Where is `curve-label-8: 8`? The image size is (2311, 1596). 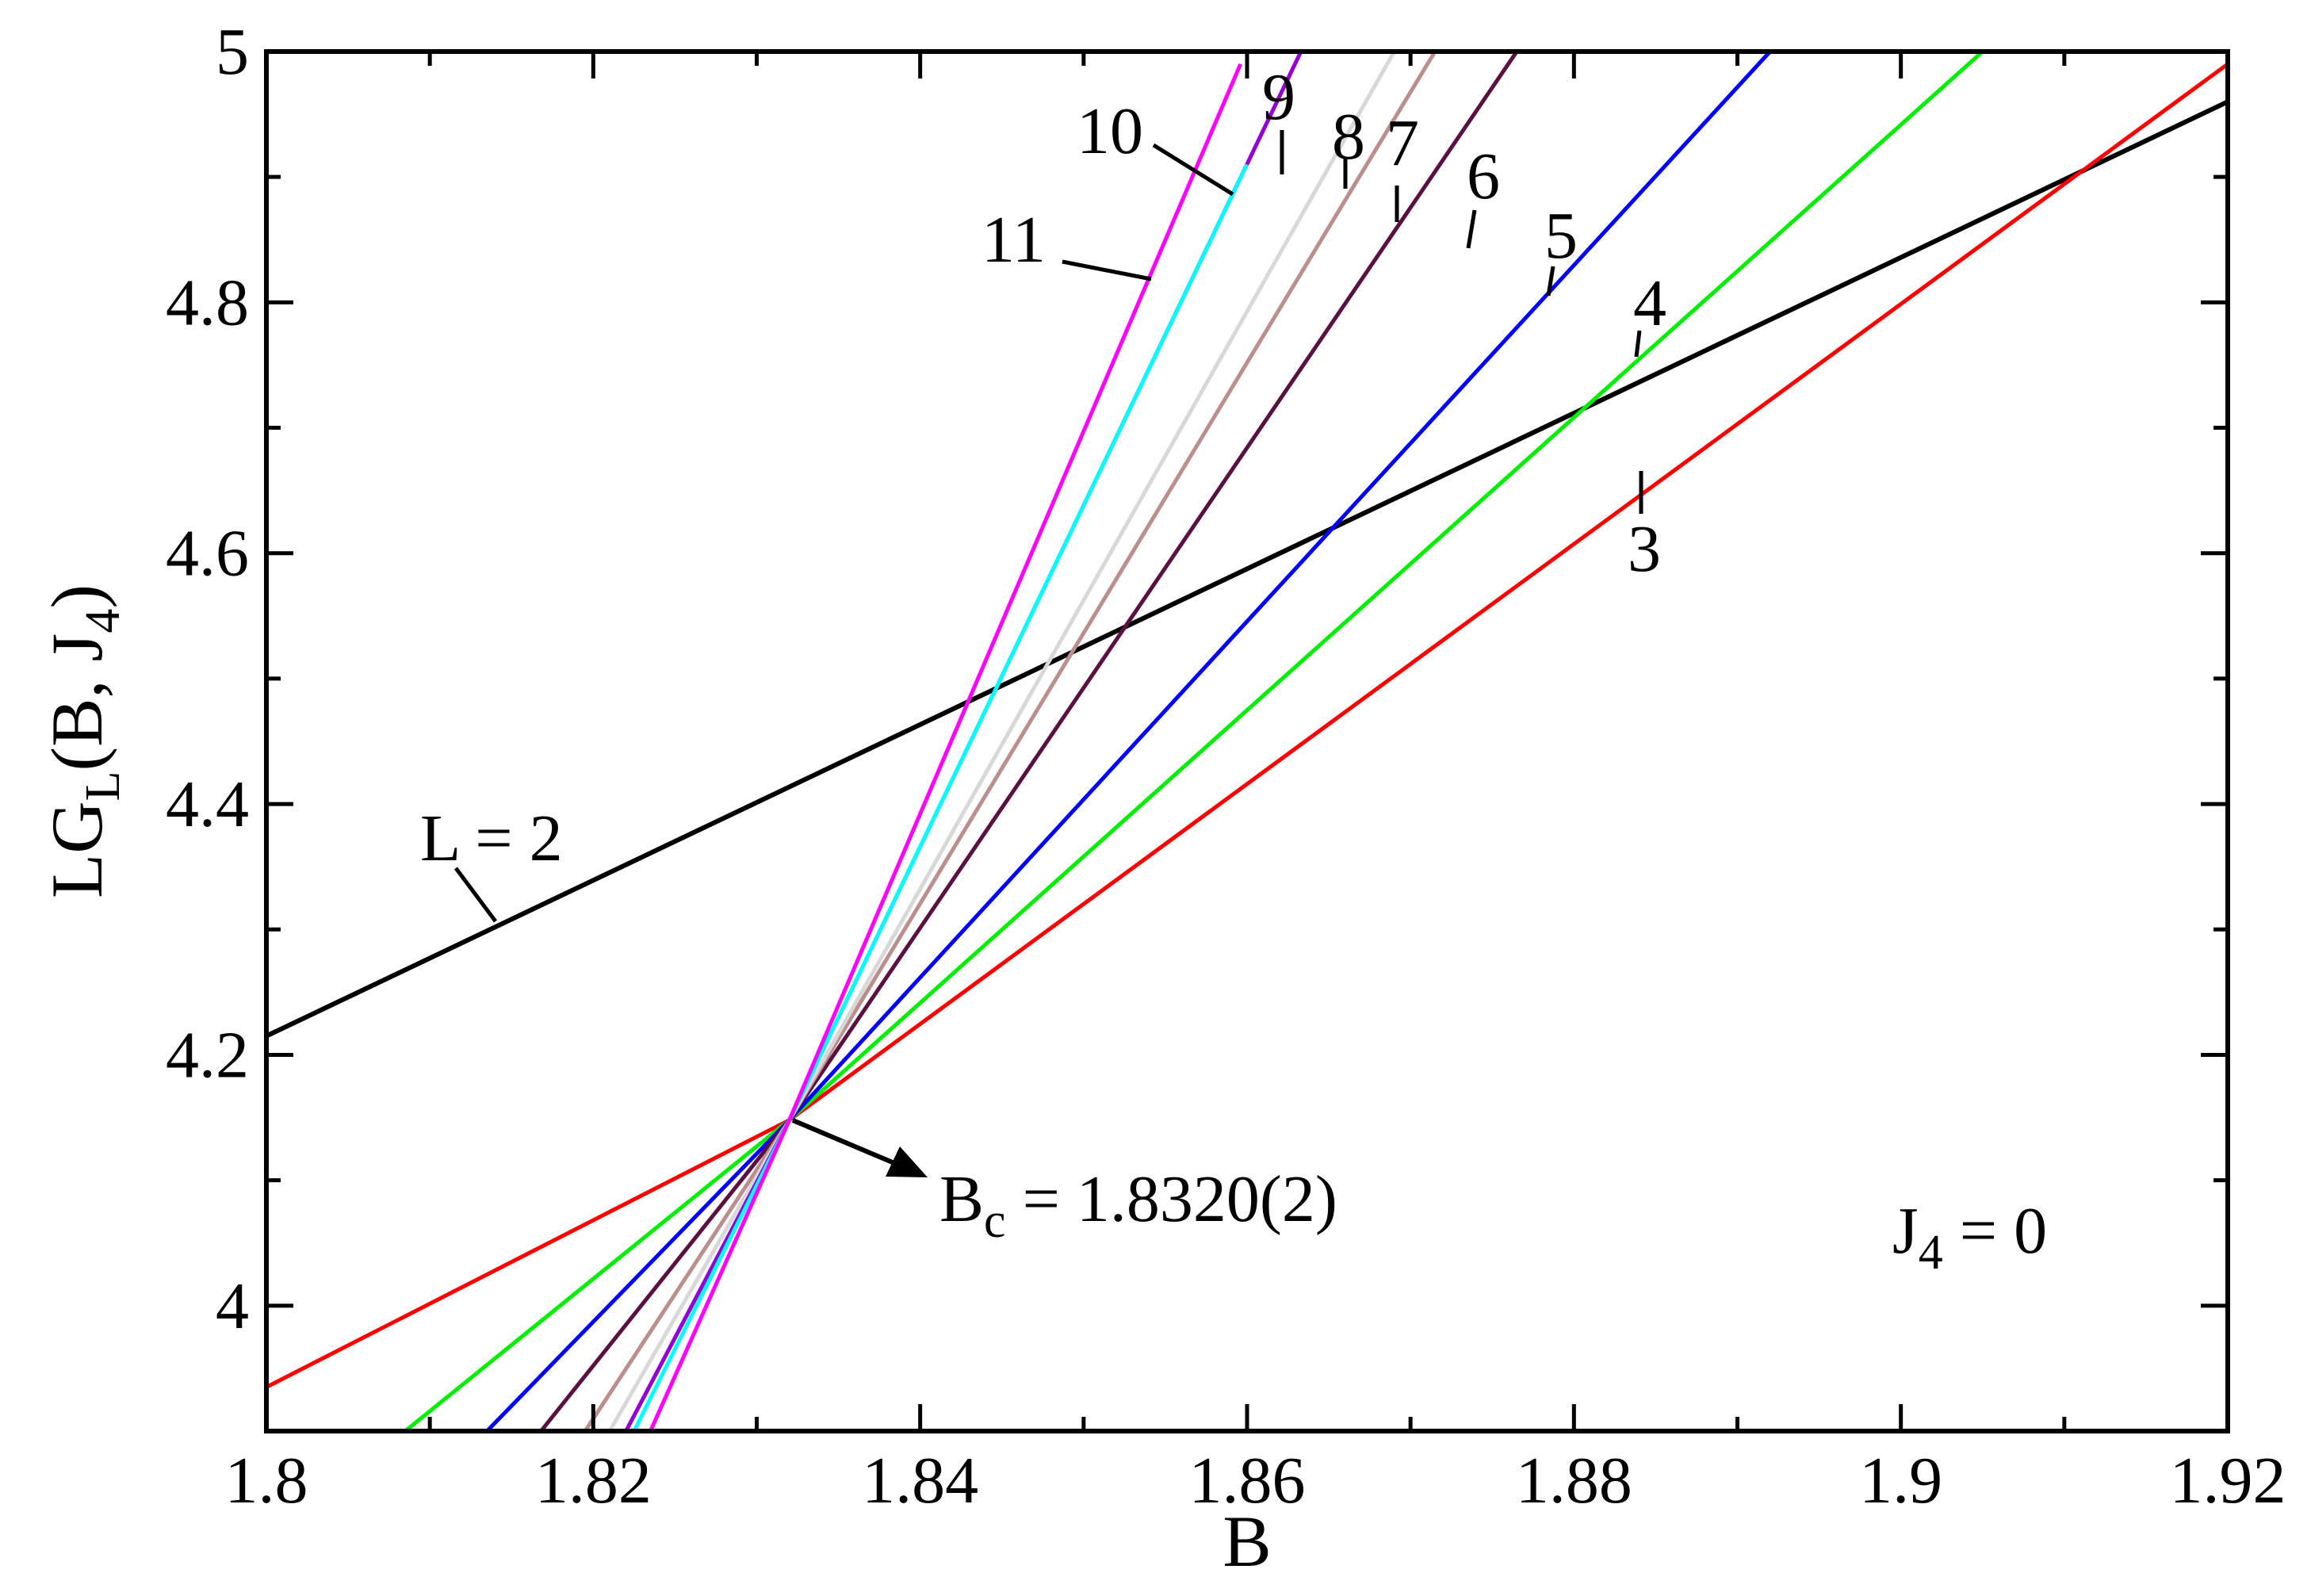 curve-label-8: 8 is located at coordinates (1348, 137).